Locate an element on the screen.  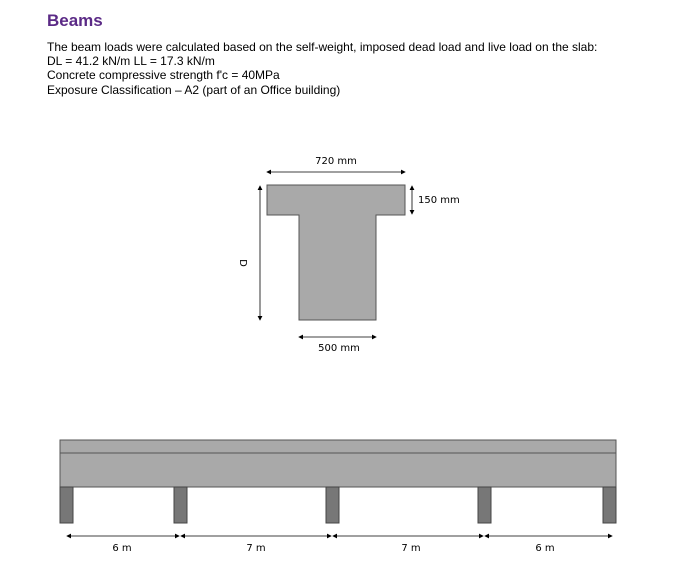
heading: Beams is located at coordinates (75, 20).